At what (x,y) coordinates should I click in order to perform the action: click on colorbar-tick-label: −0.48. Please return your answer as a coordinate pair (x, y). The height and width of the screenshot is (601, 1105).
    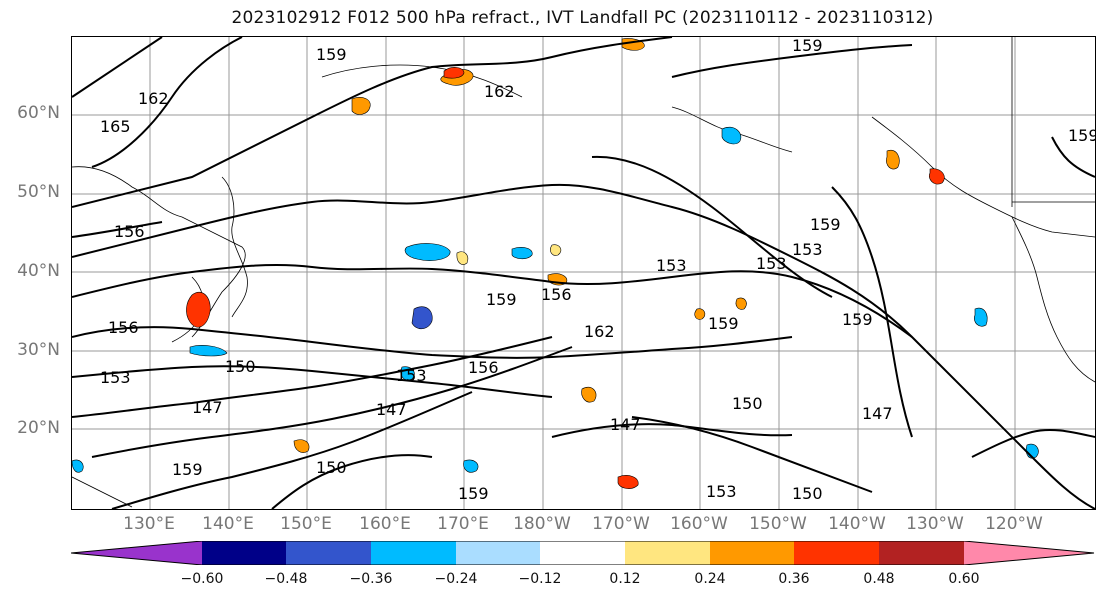
    Looking at the image, I should click on (286, 579).